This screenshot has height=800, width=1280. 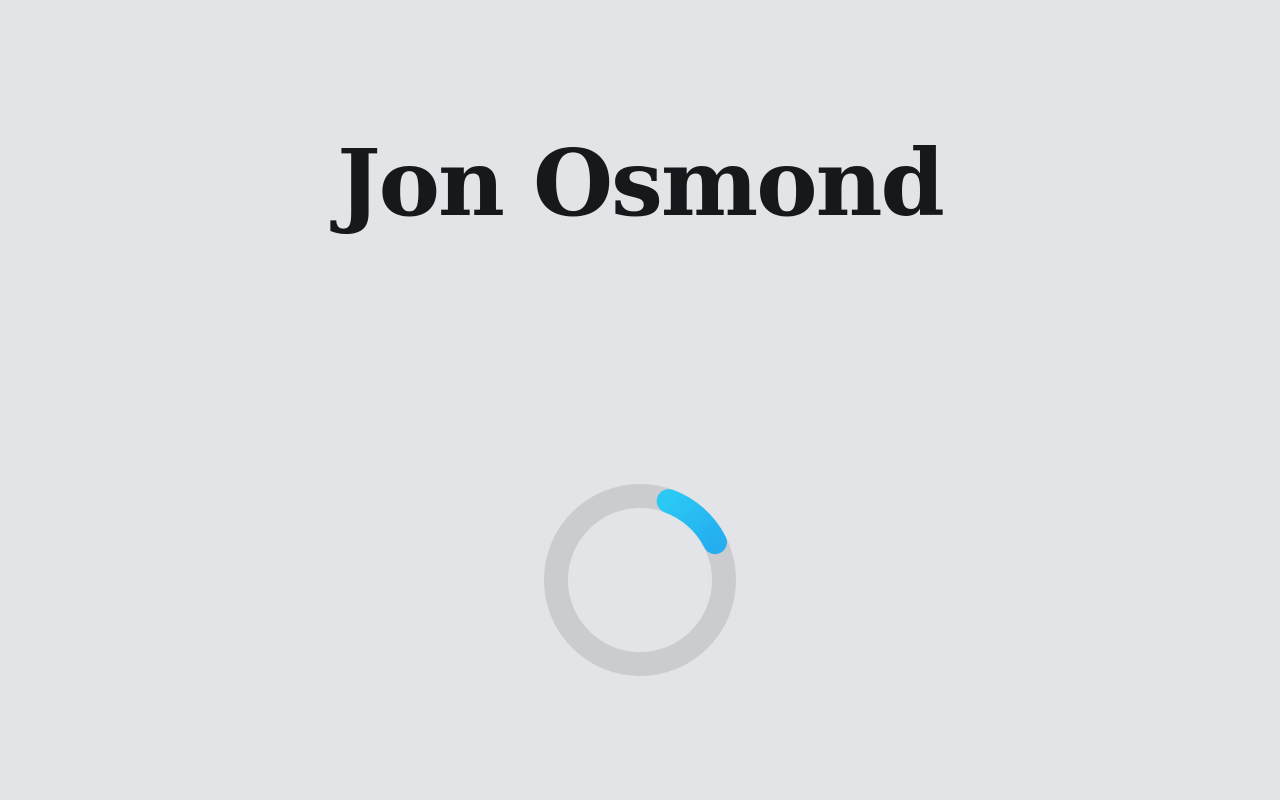 I want to click on spinner-arc, so click(x=691, y=522).